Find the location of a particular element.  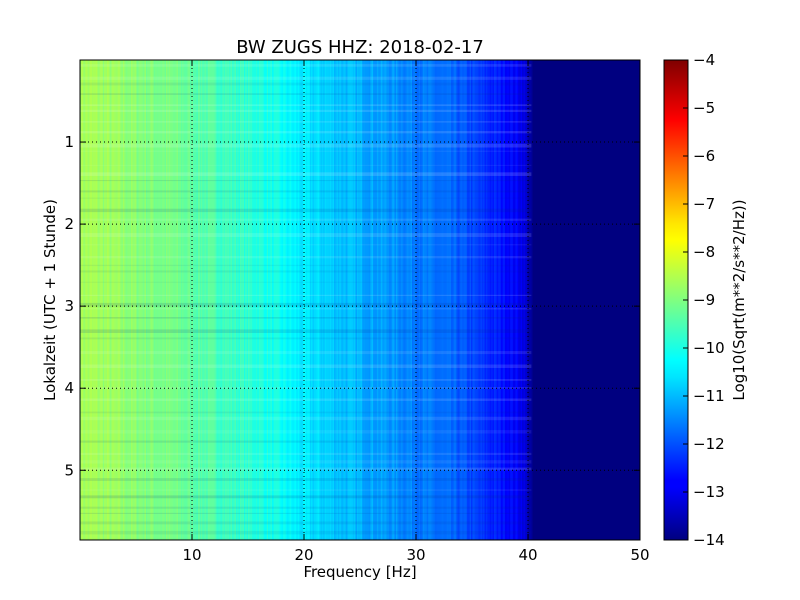

colorbar-tick-label: −4 is located at coordinates (704, 60).